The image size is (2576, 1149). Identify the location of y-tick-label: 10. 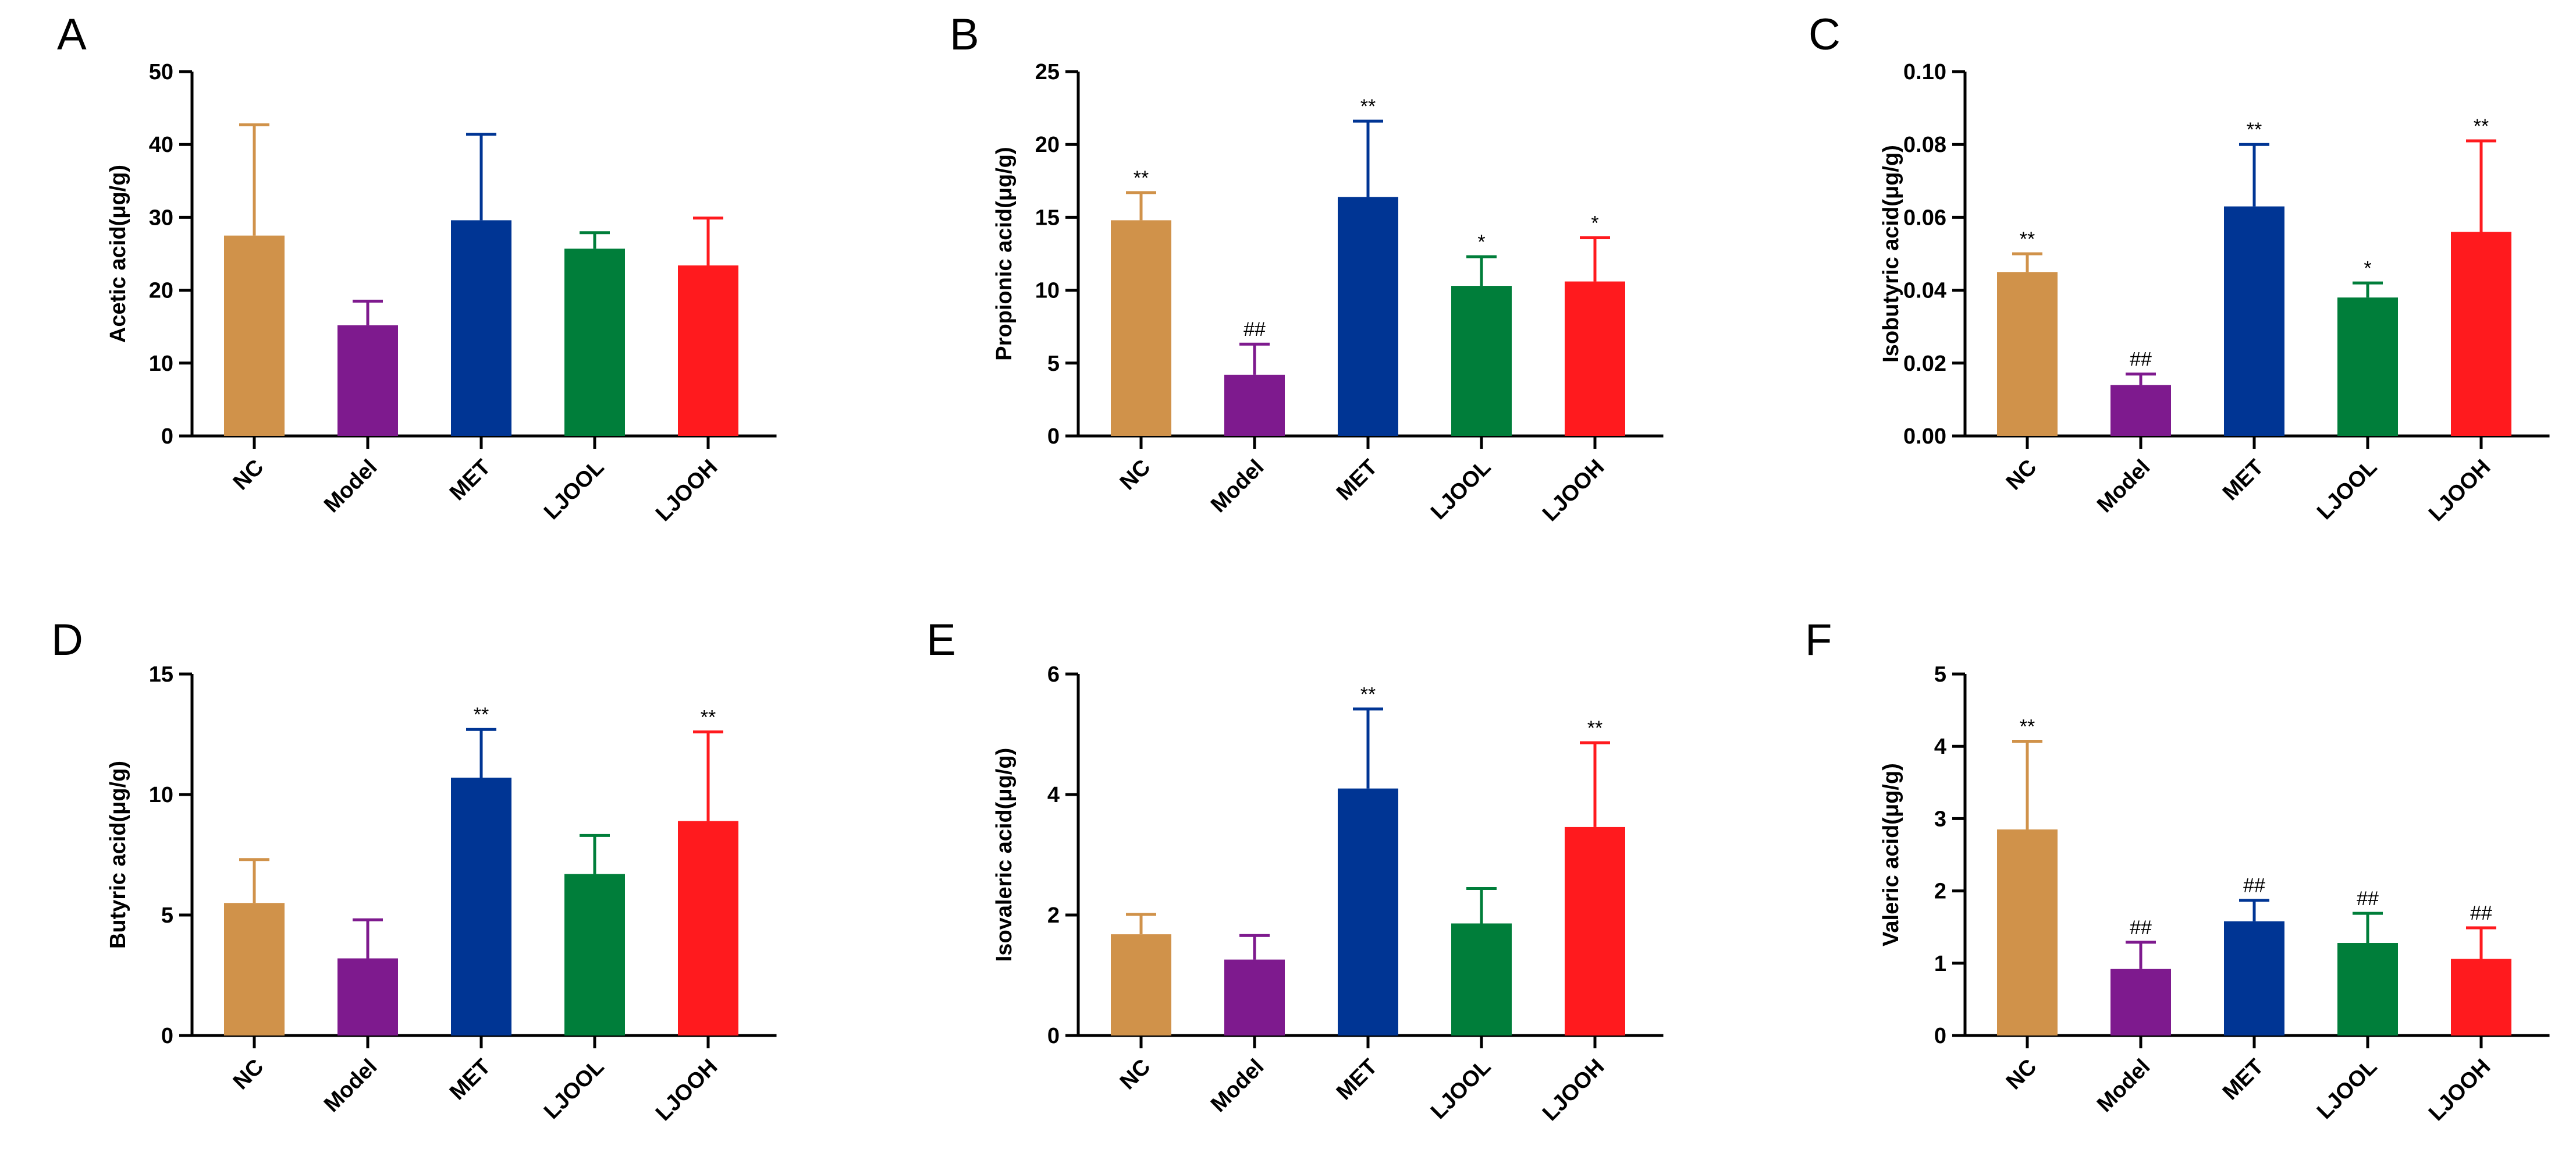
(161, 795).